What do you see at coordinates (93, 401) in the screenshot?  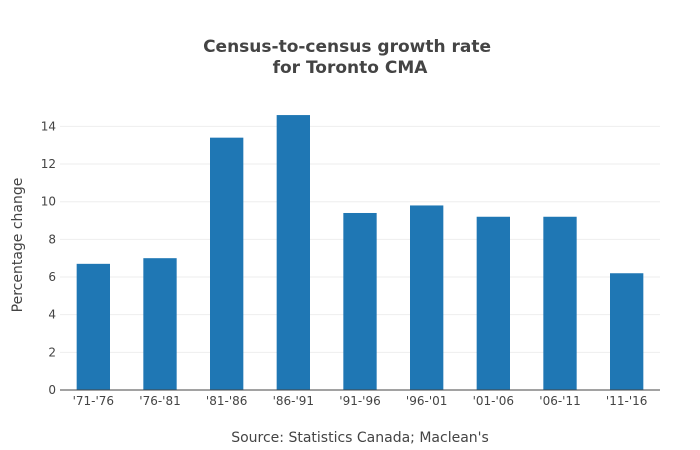 I see `x-tick-label: '71-'76` at bounding box center [93, 401].